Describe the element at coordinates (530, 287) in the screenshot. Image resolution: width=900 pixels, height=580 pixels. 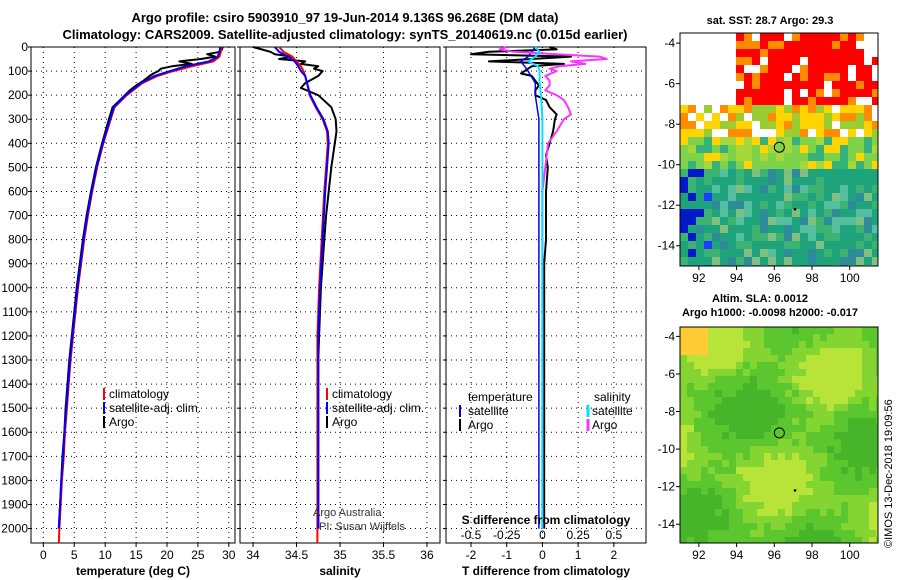
I see `series-line-t-satellite` at that location.